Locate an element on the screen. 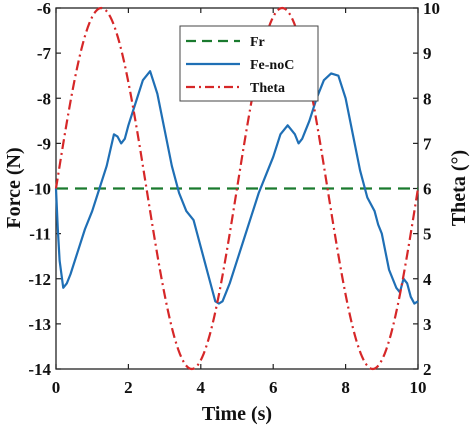  y-left-tick-label: -11 is located at coordinates (40, 234).